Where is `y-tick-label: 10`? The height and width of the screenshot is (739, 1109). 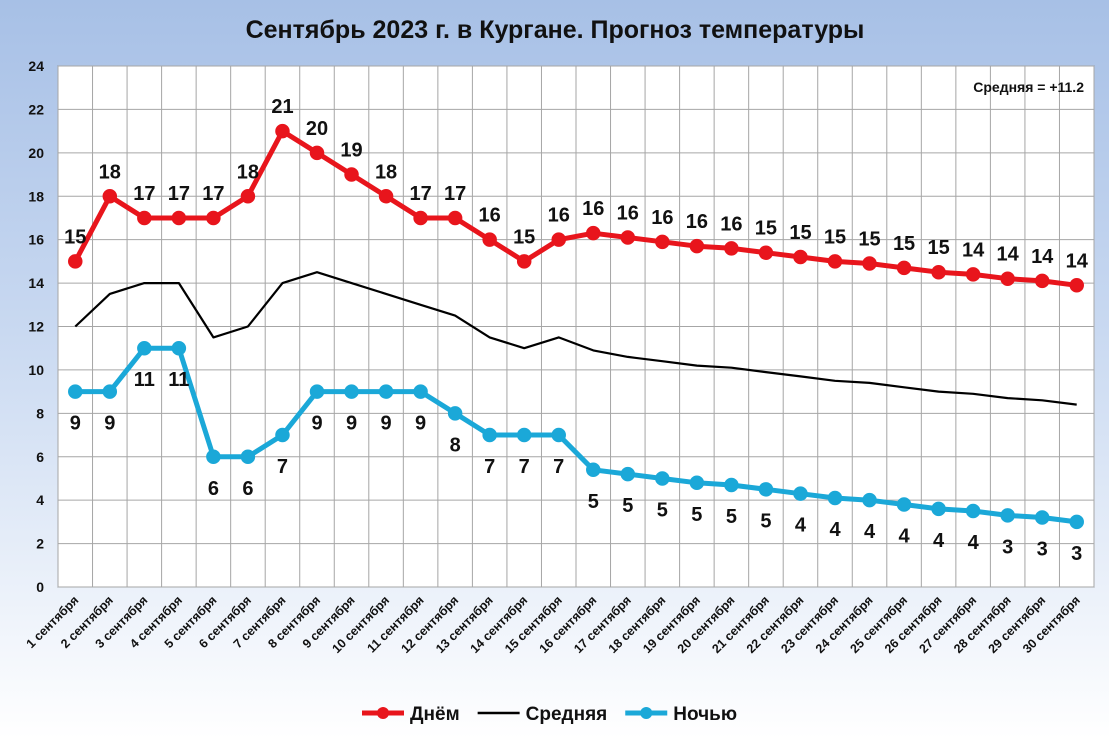
y-tick-label: 10 is located at coordinates (36, 370).